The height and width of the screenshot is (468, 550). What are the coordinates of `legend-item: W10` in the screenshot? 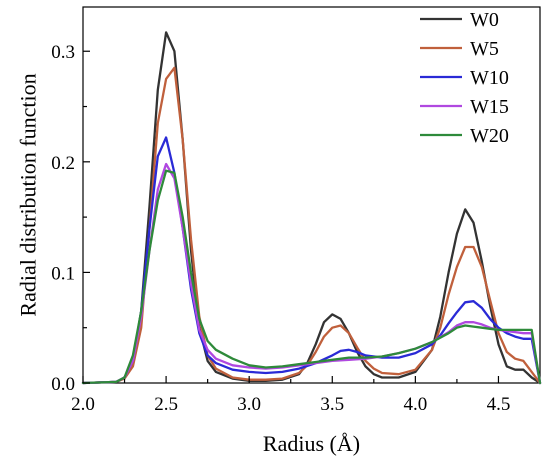 It's located at (464, 78).